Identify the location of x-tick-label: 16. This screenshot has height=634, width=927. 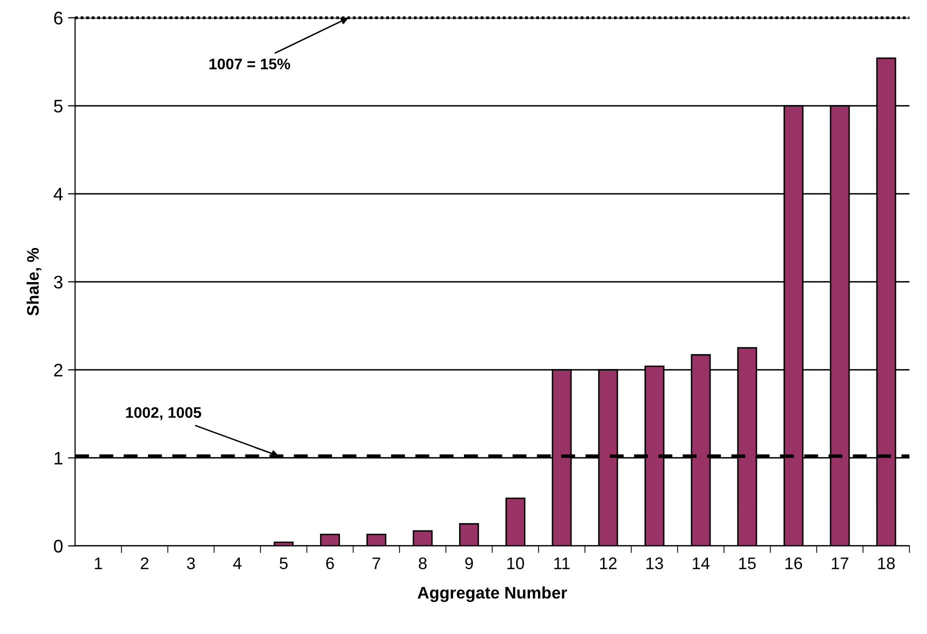
(794, 563).